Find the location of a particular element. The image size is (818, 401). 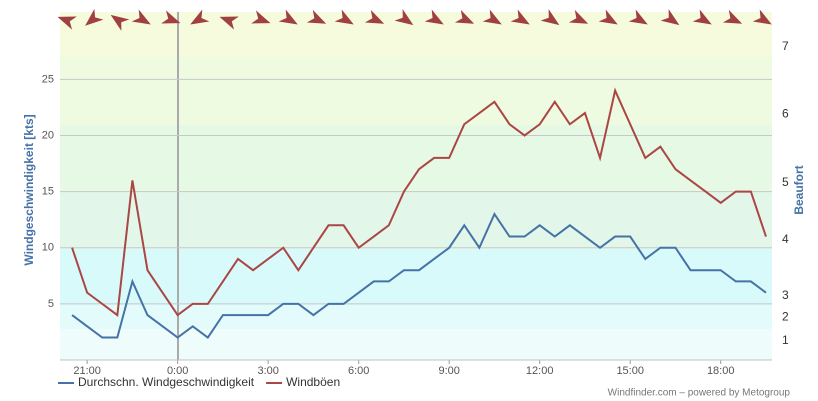

y-tick-label: 5 is located at coordinates (51, 304).